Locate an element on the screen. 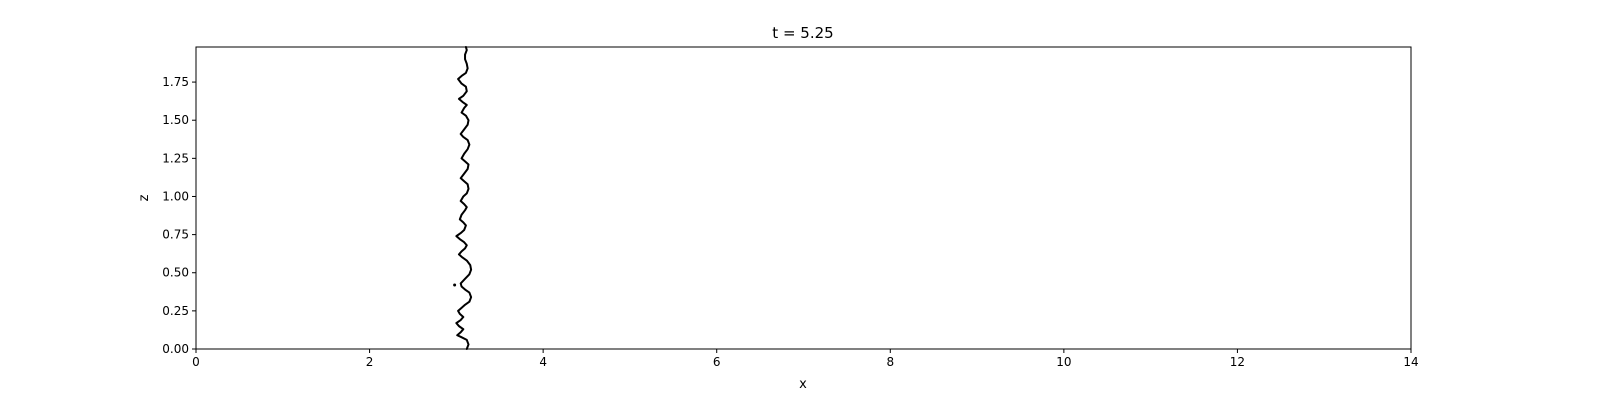  x-tick-label: 12 is located at coordinates (1237, 362).